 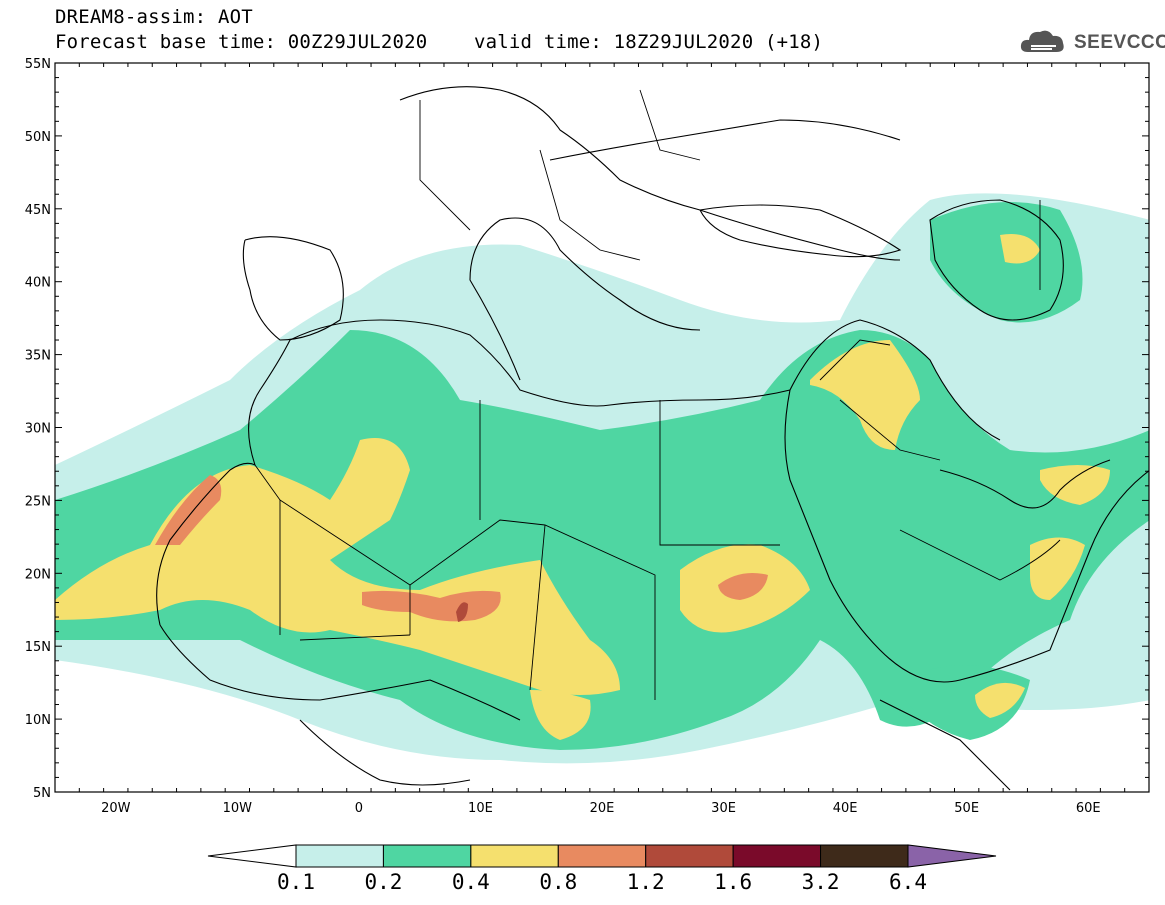 I want to click on y-tick-label: 50N, so click(x=38, y=137).